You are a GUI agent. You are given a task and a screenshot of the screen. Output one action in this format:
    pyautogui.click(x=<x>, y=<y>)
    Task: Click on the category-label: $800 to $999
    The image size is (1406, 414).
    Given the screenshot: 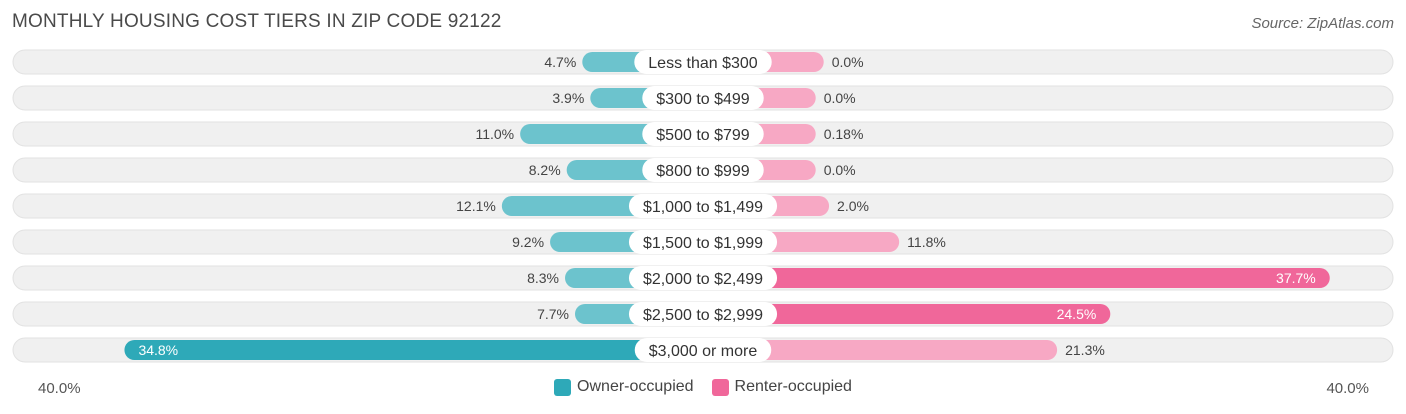 What is the action you would take?
    pyautogui.click(x=703, y=171)
    